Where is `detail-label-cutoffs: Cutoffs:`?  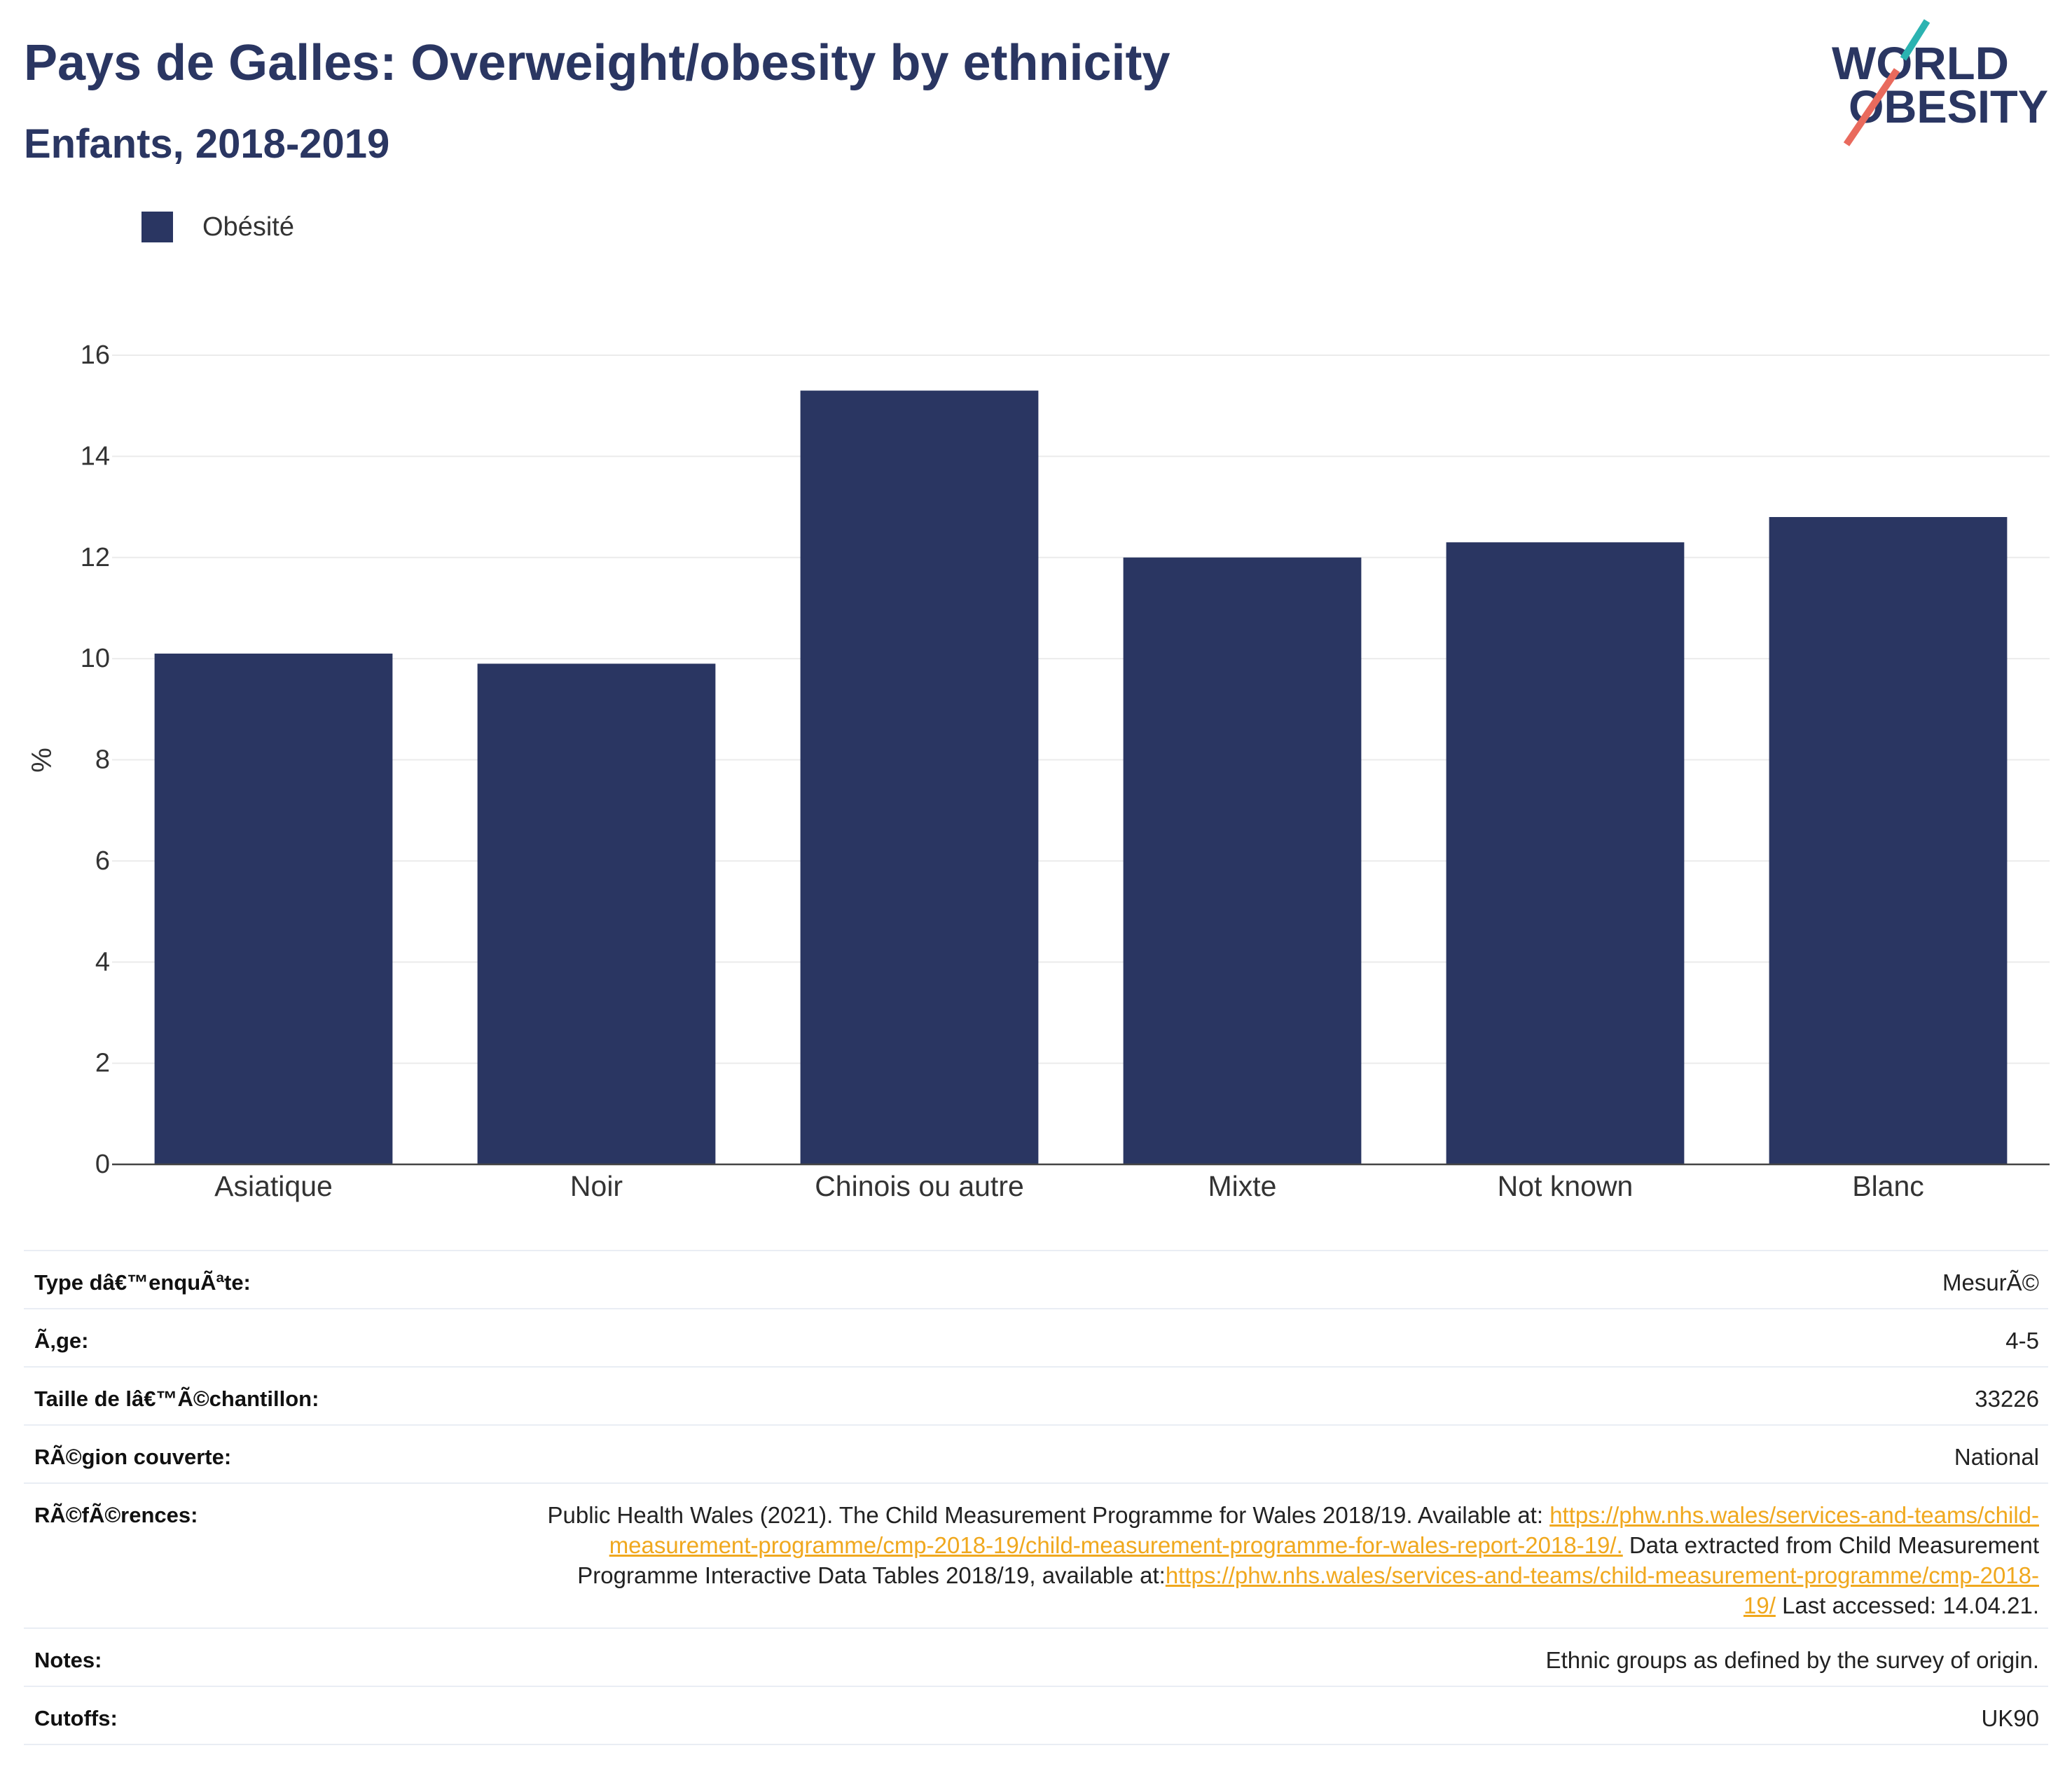 detail-label-cutoffs: Cutoffs: is located at coordinates (76, 1718).